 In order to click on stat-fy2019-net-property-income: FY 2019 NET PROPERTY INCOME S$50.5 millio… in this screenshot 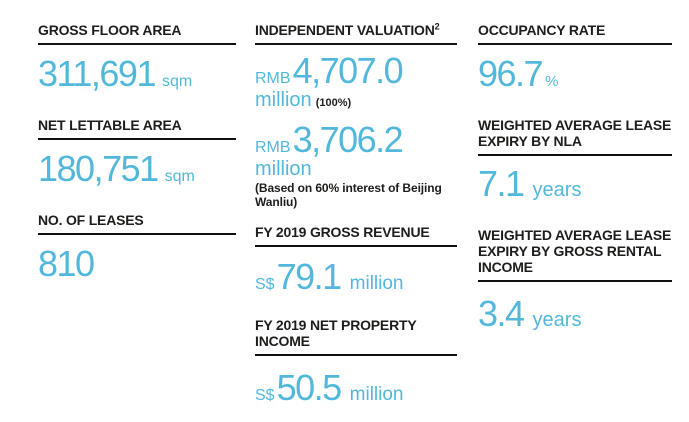, I will do `click(356, 362)`.